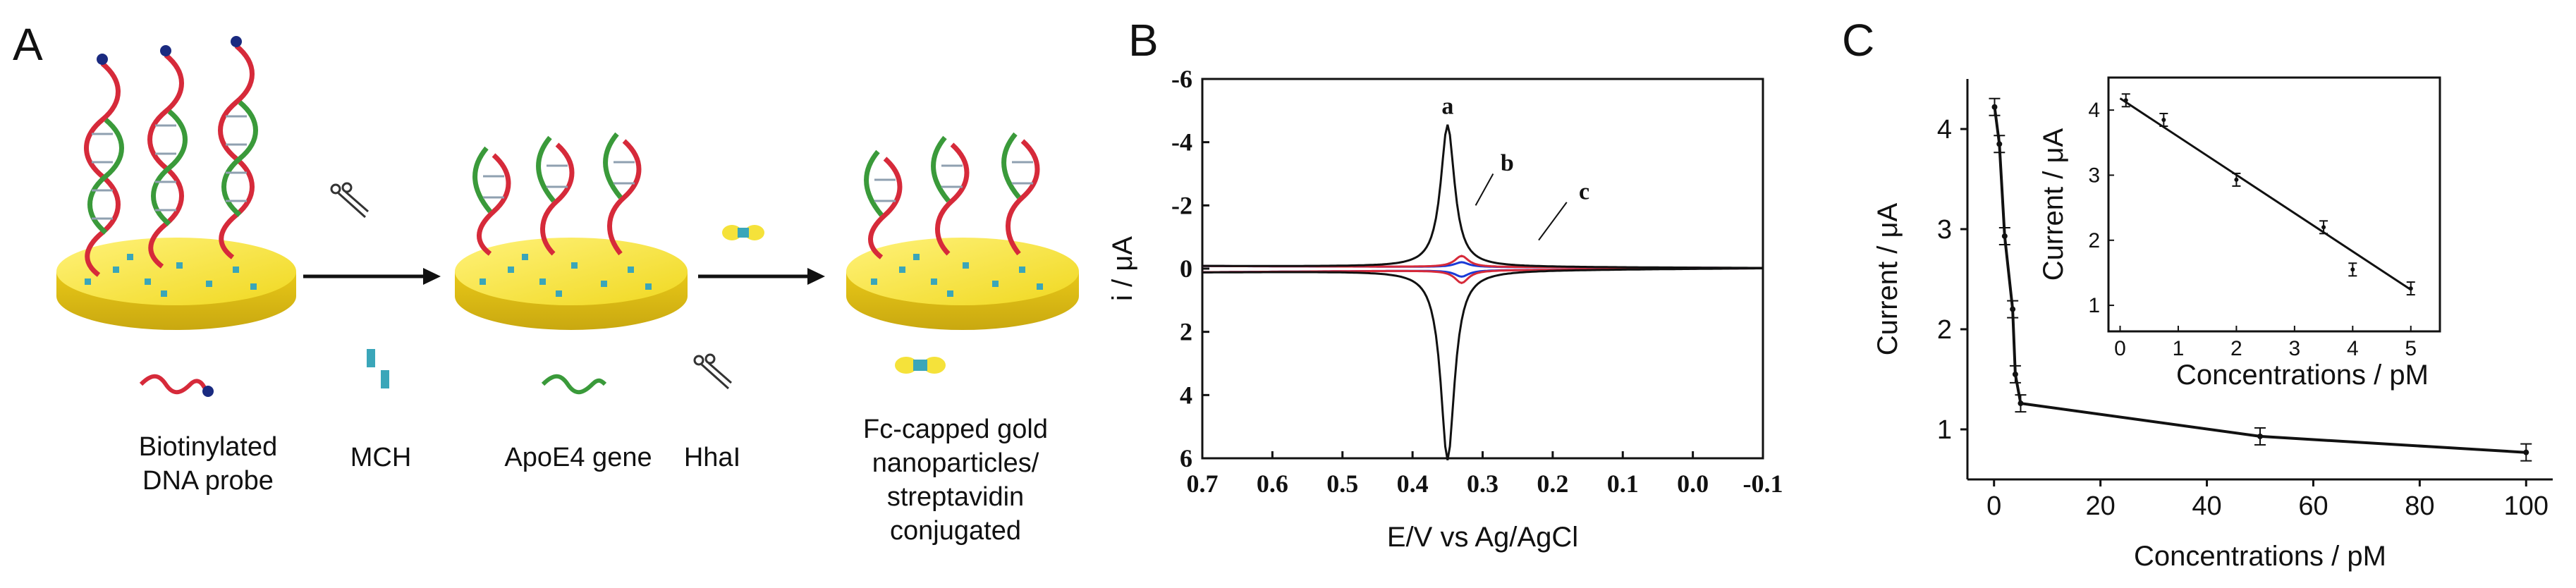 Image resolution: width=2576 pixels, height=588 pixels. I want to click on caption-hhai: HhaI, so click(712, 457).